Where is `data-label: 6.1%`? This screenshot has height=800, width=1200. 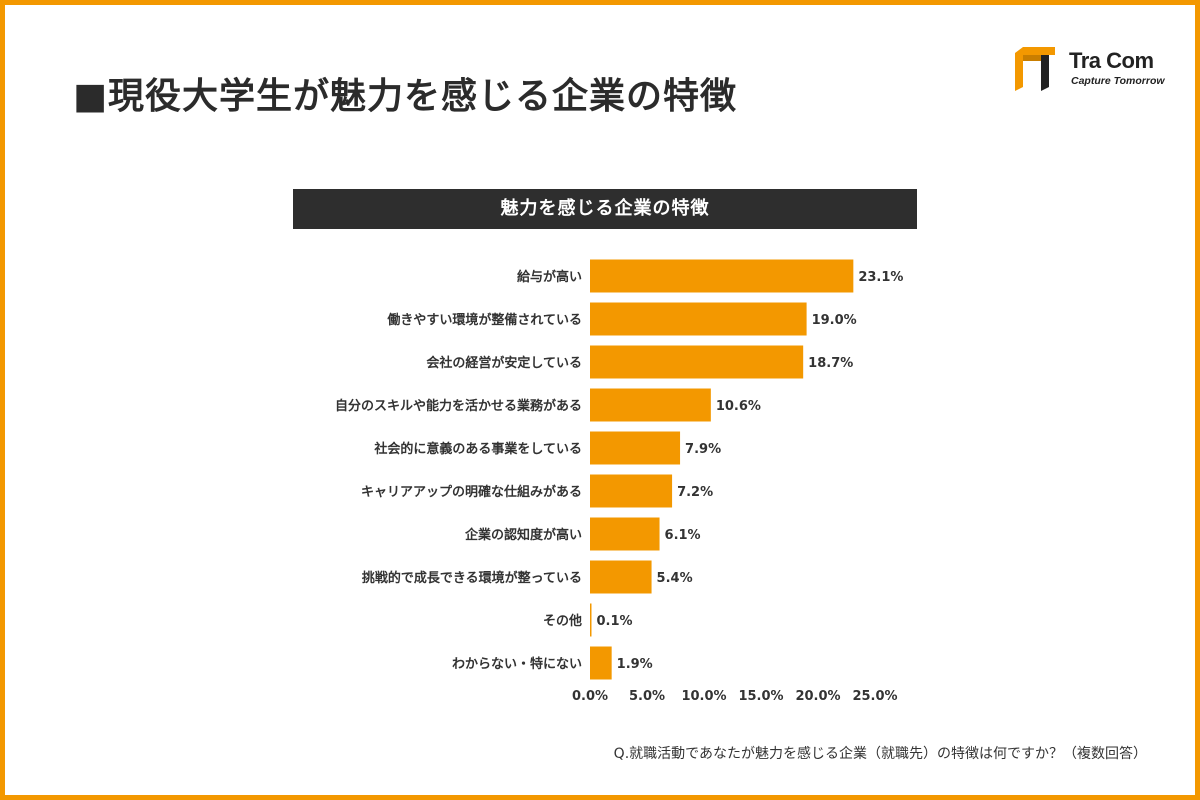
data-label: 6.1% is located at coordinates (683, 535).